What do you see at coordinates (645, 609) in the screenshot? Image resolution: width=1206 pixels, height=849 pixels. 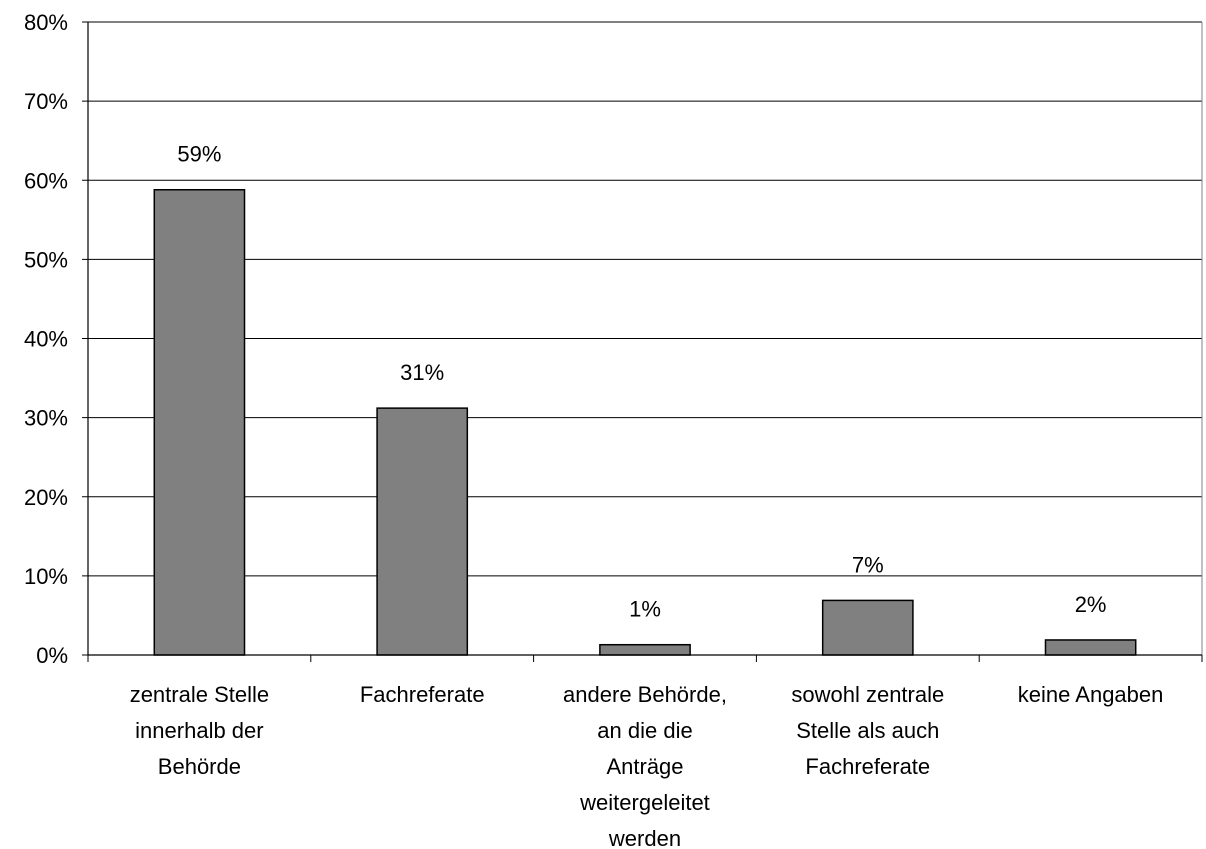 I see `data-label: 1%` at bounding box center [645, 609].